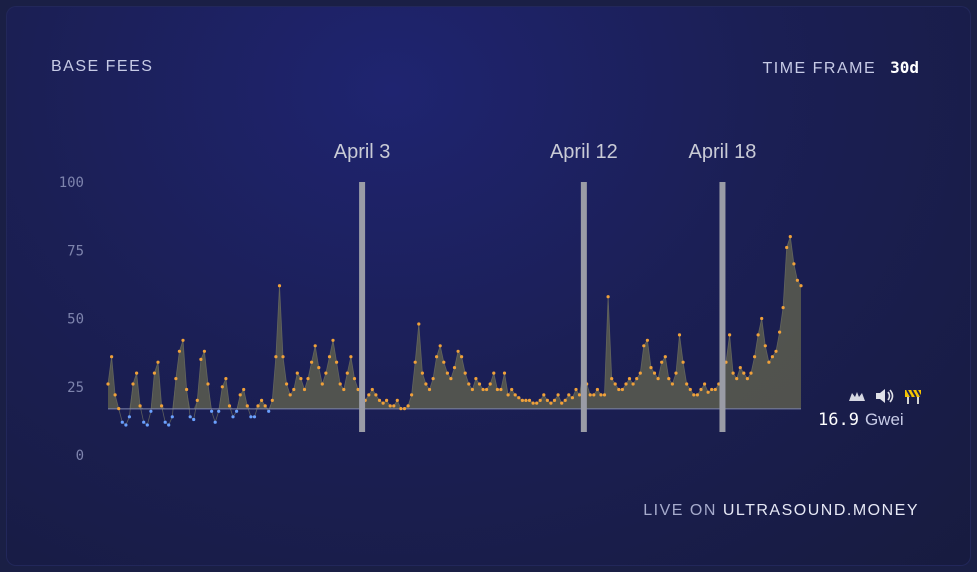 This screenshot has height=572, width=977. I want to click on y-tick-label: 0, so click(80, 456).